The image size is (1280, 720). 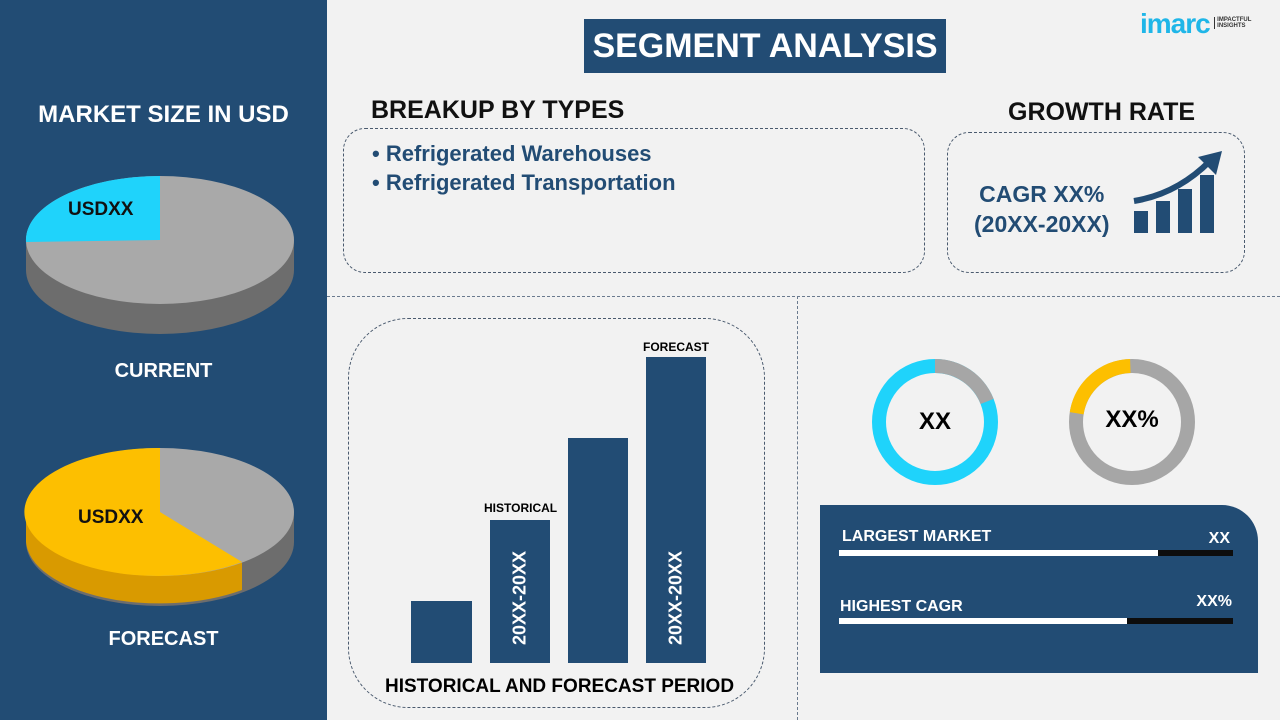 I want to click on stats-panel: LARGEST MARKET XX HIGHEST CAGR XX%, so click(x=1039, y=589).